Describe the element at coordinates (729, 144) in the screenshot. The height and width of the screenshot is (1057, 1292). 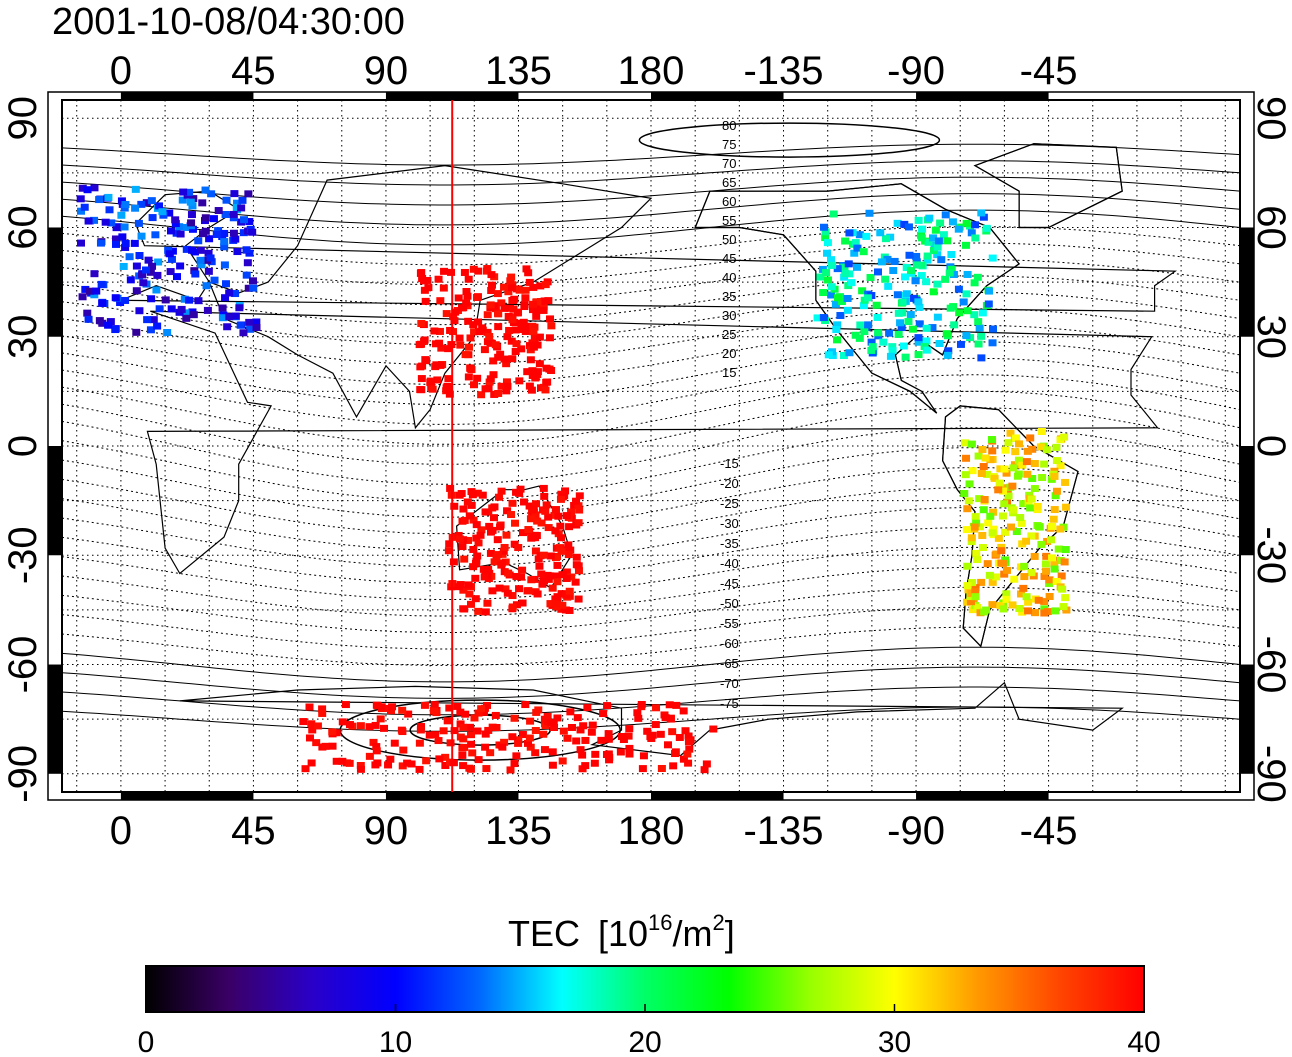
I see `contour-label: 75` at that location.